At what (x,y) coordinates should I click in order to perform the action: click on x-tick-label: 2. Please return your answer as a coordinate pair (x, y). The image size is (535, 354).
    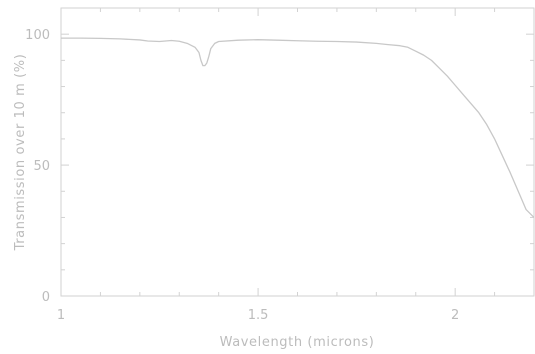
    Looking at the image, I should click on (455, 315).